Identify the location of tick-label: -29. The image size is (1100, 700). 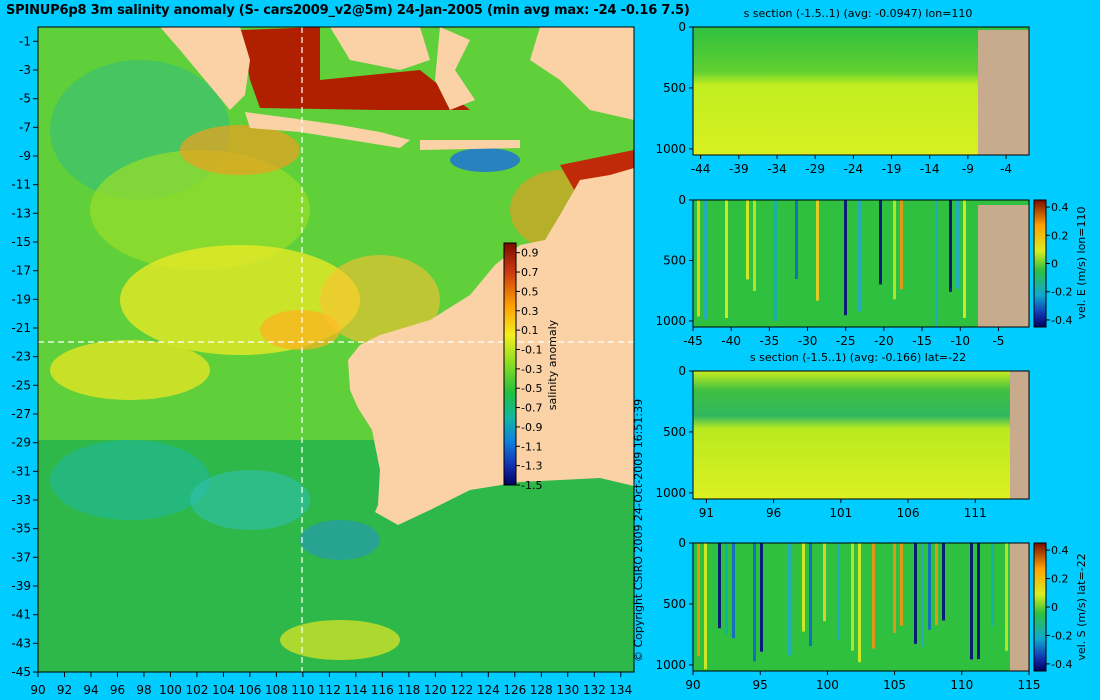
(21, 443).